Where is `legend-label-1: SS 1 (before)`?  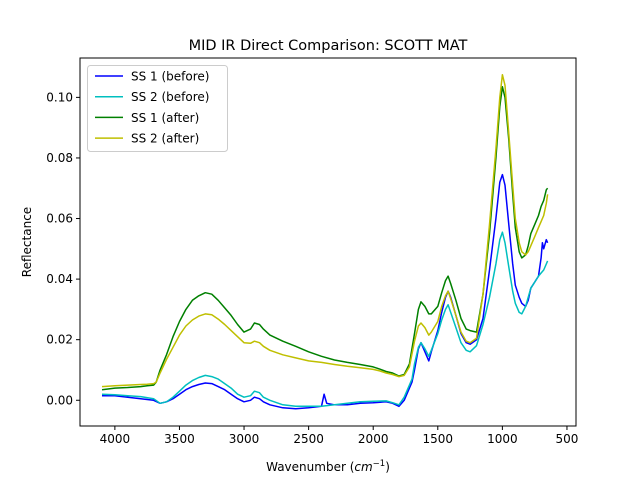
legend-label-1: SS 1 (before) is located at coordinates (170, 77).